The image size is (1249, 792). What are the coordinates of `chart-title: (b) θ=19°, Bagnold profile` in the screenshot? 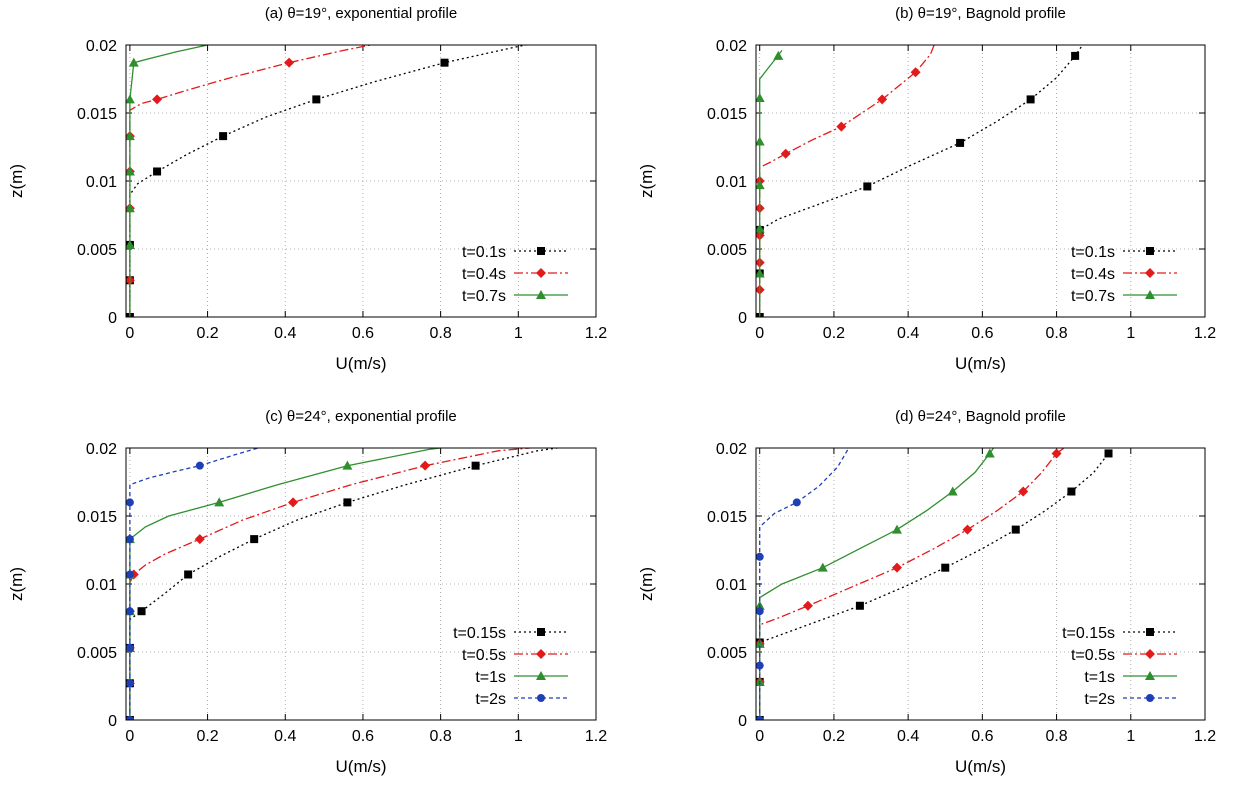 It's located at (980, 13).